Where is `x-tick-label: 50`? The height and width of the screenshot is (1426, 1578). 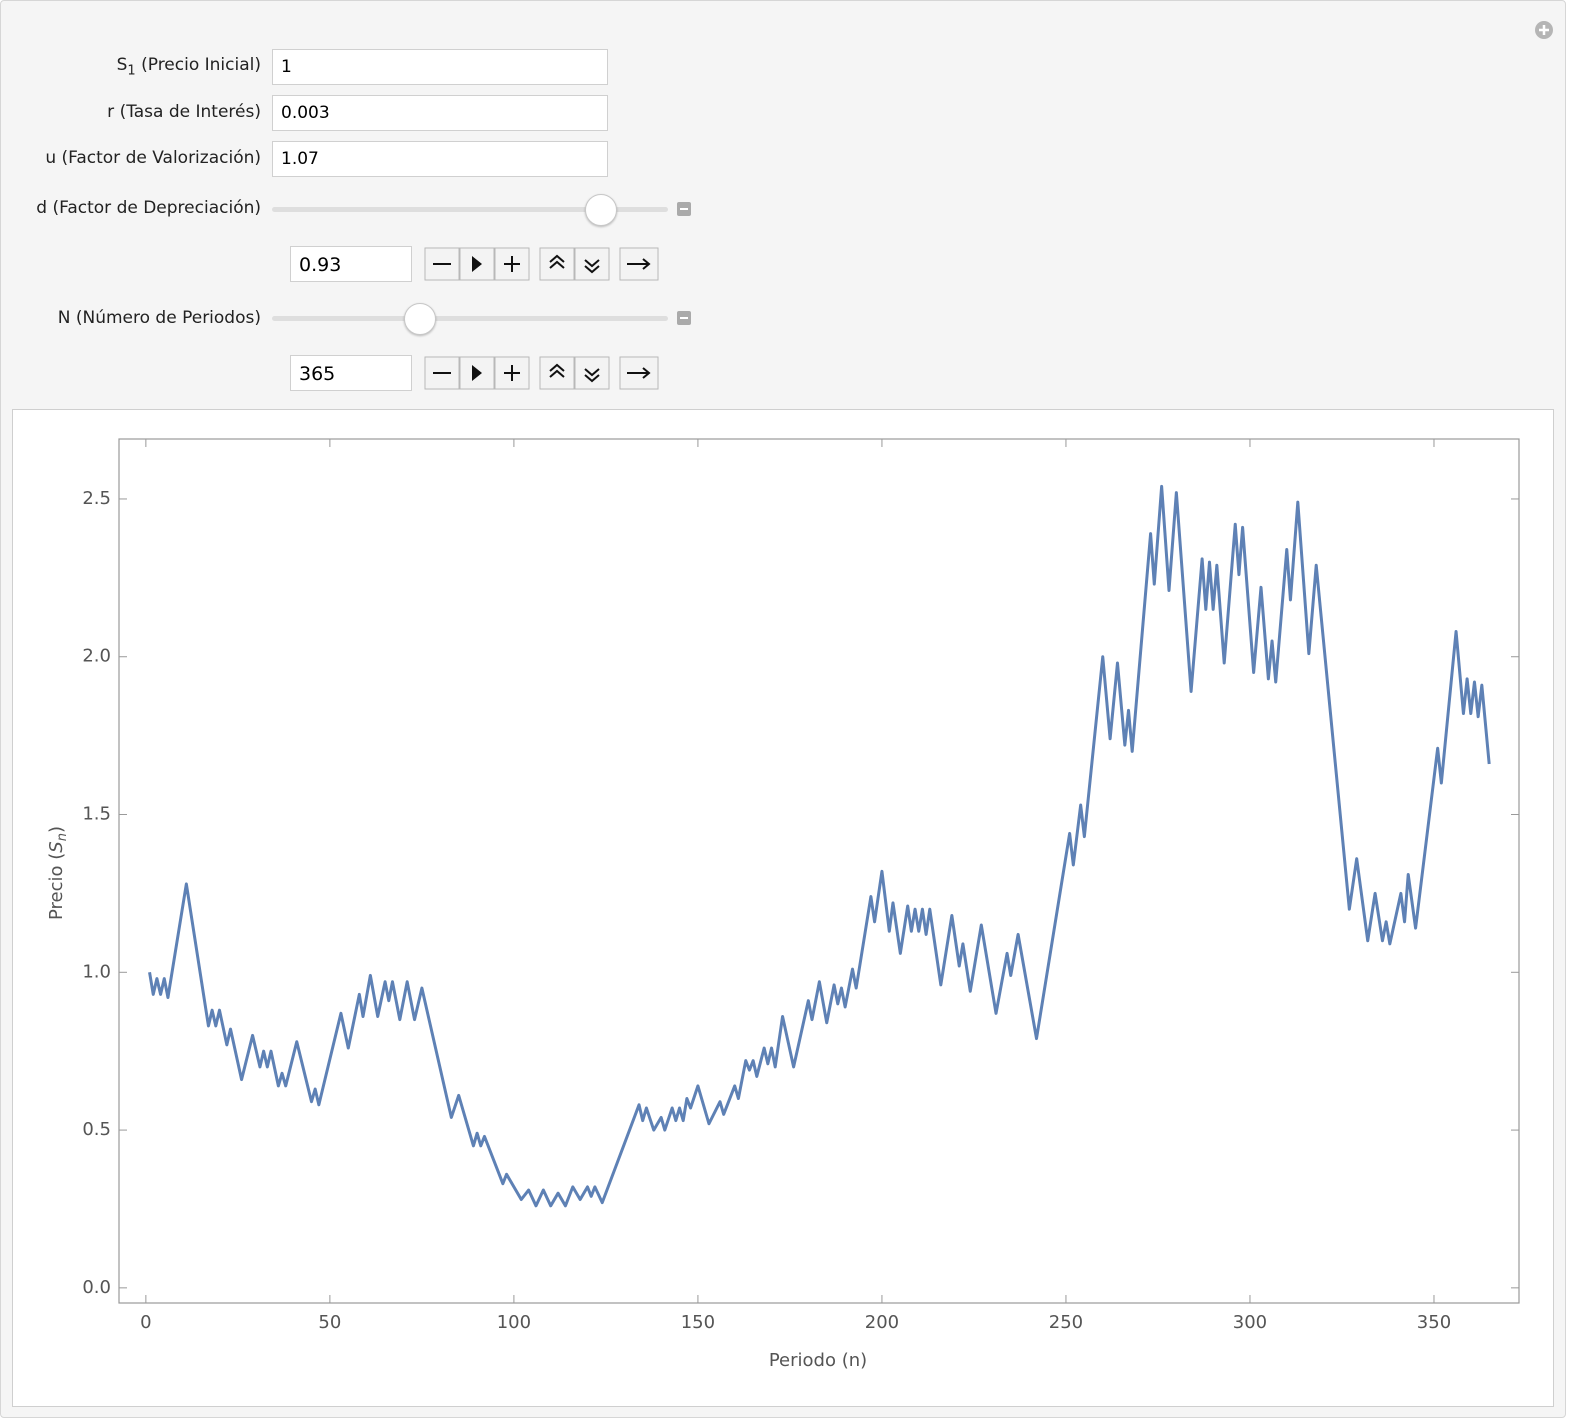
x-tick-label: 50 is located at coordinates (329, 1322).